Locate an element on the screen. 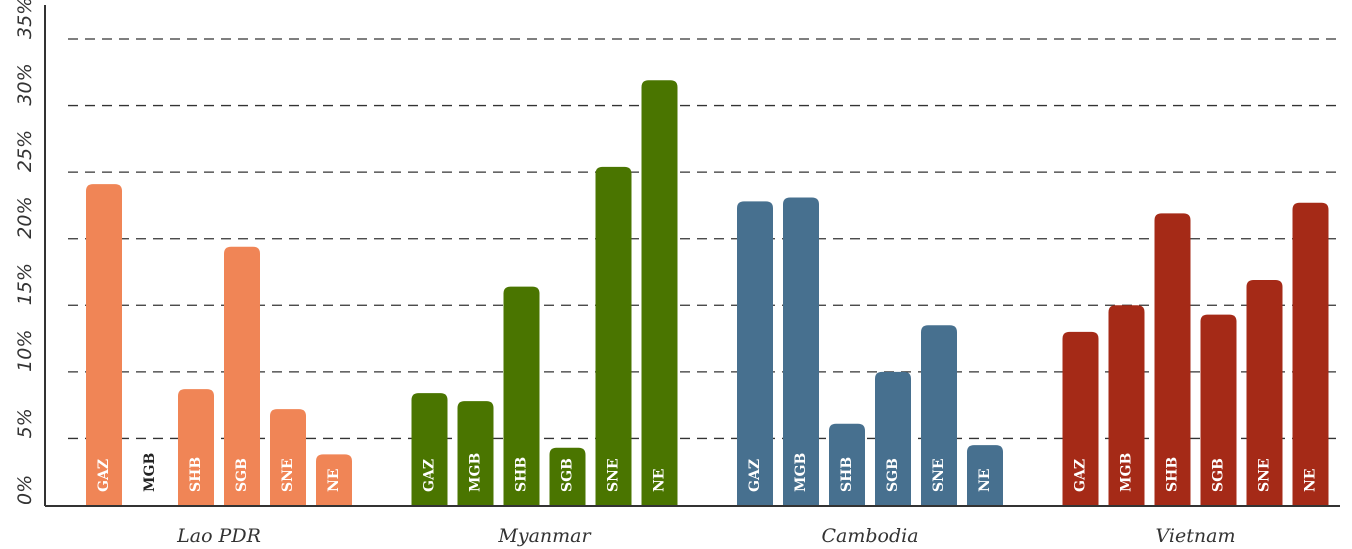 The height and width of the screenshot is (549, 1352). y-tick-label: 15% is located at coordinates (25, 284).